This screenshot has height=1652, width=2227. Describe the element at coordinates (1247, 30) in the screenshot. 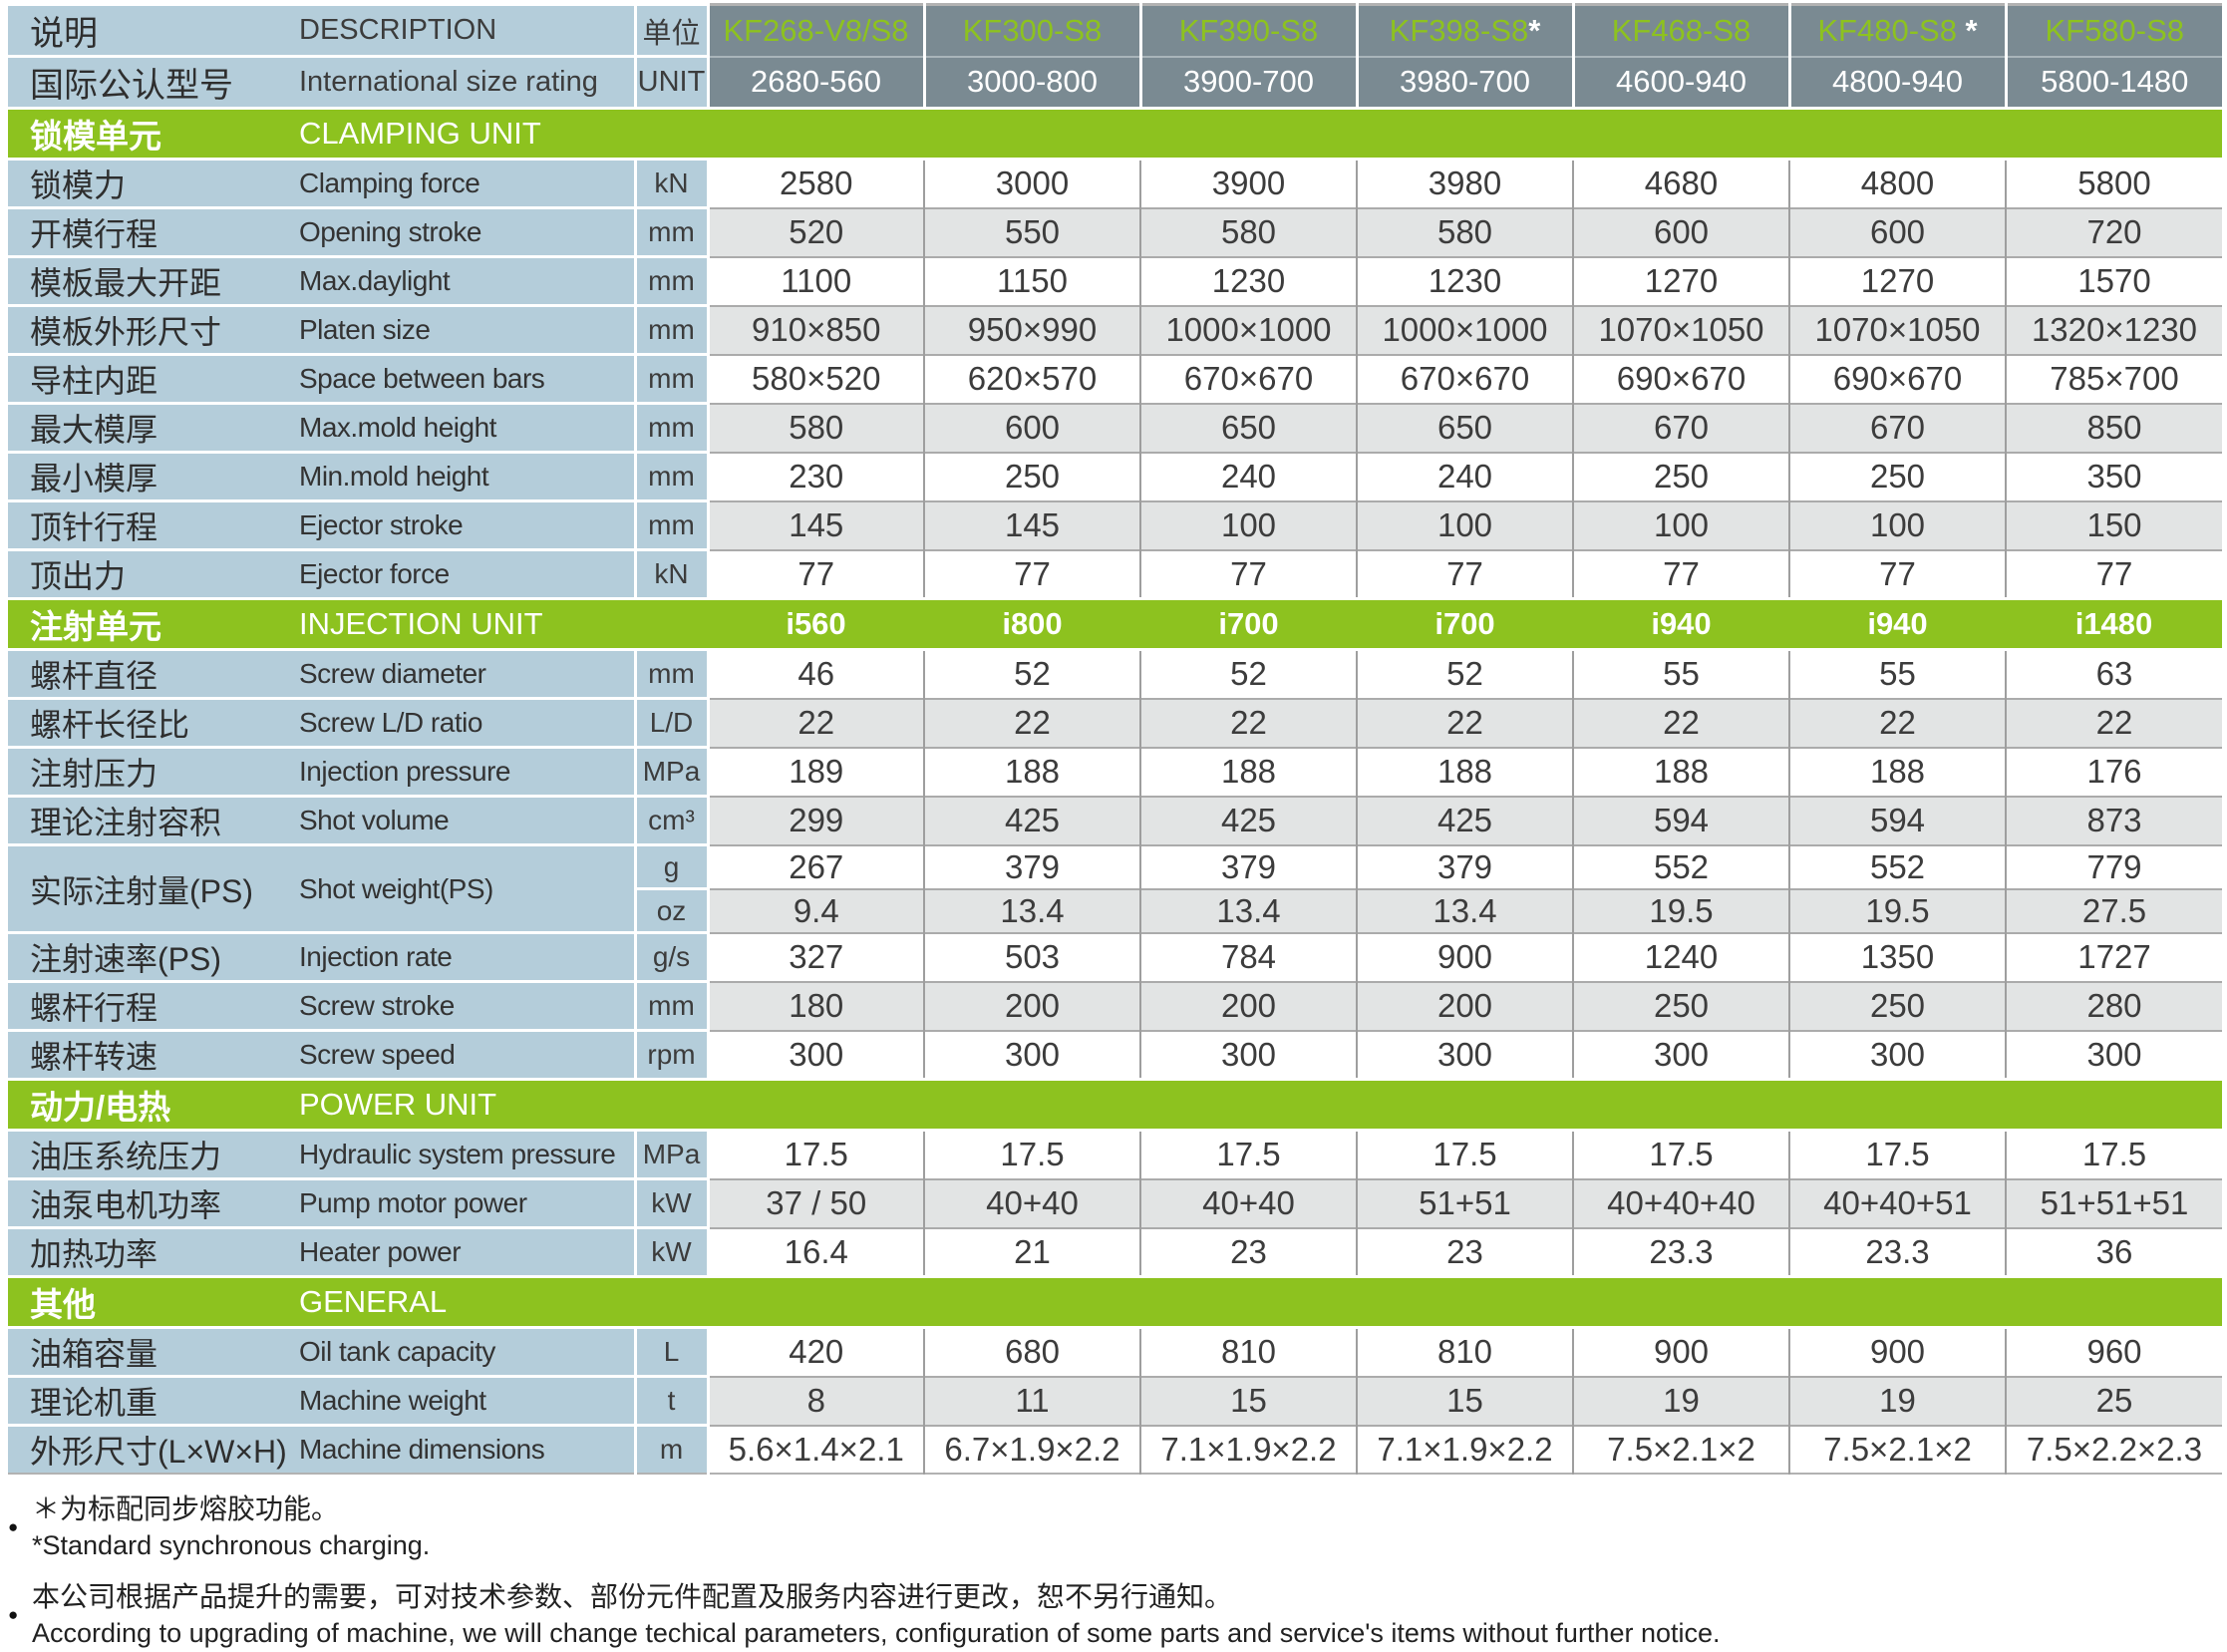

I see `model-header: KF390-S8` at that location.